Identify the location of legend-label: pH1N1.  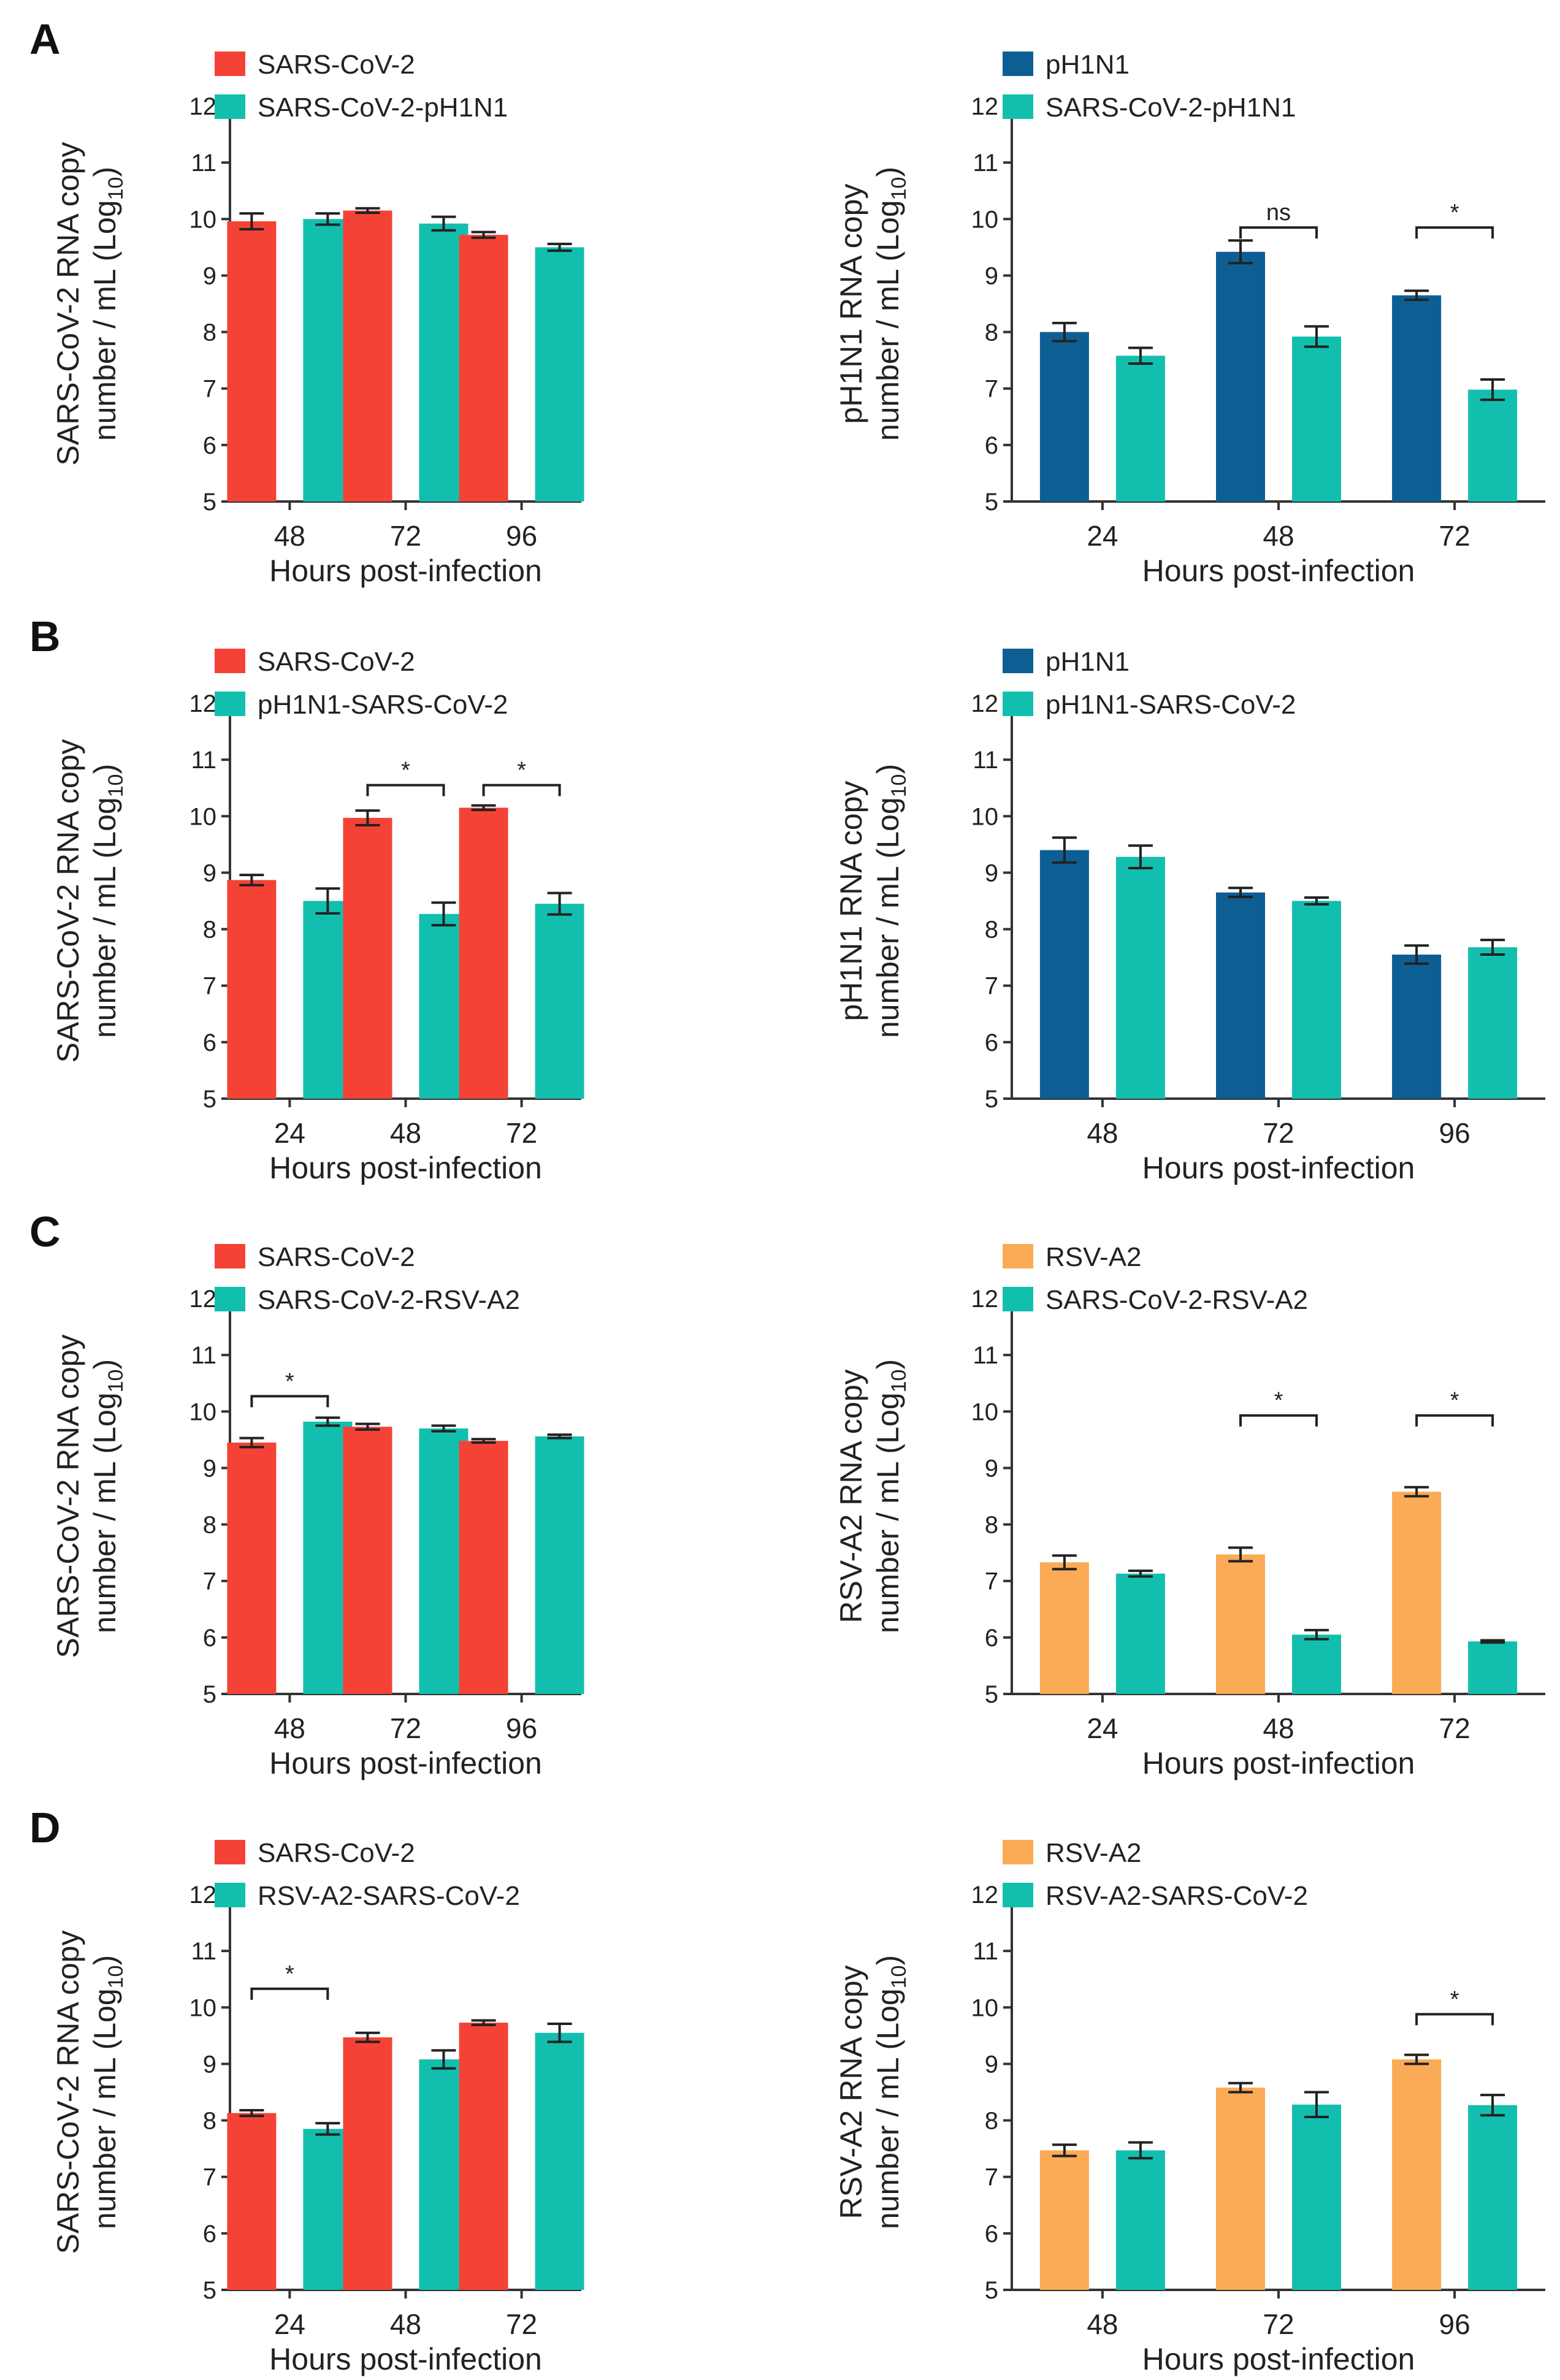
(1088, 65).